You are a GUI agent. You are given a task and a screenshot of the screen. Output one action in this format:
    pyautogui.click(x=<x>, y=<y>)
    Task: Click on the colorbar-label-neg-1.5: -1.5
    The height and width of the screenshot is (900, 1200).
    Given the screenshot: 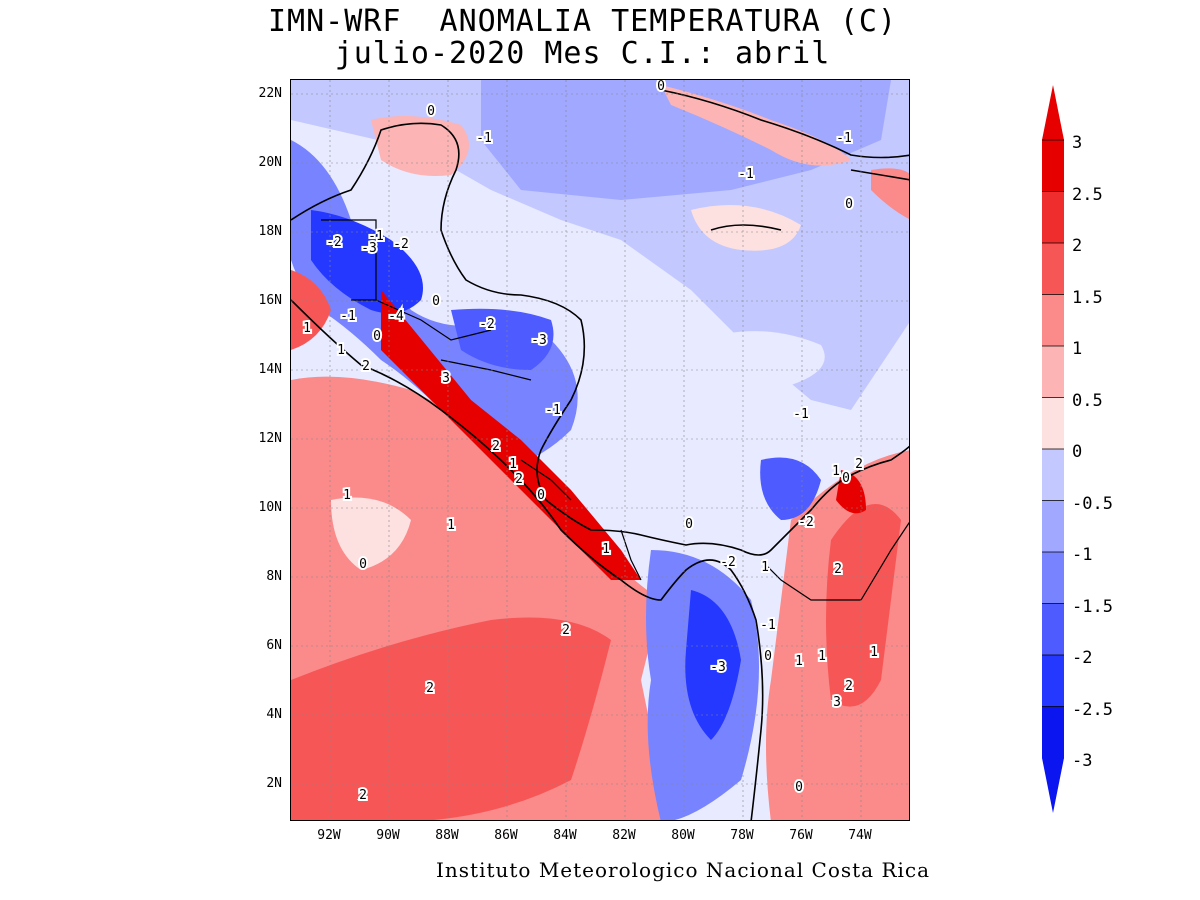 What is the action you would take?
    pyautogui.click(x=1092, y=607)
    